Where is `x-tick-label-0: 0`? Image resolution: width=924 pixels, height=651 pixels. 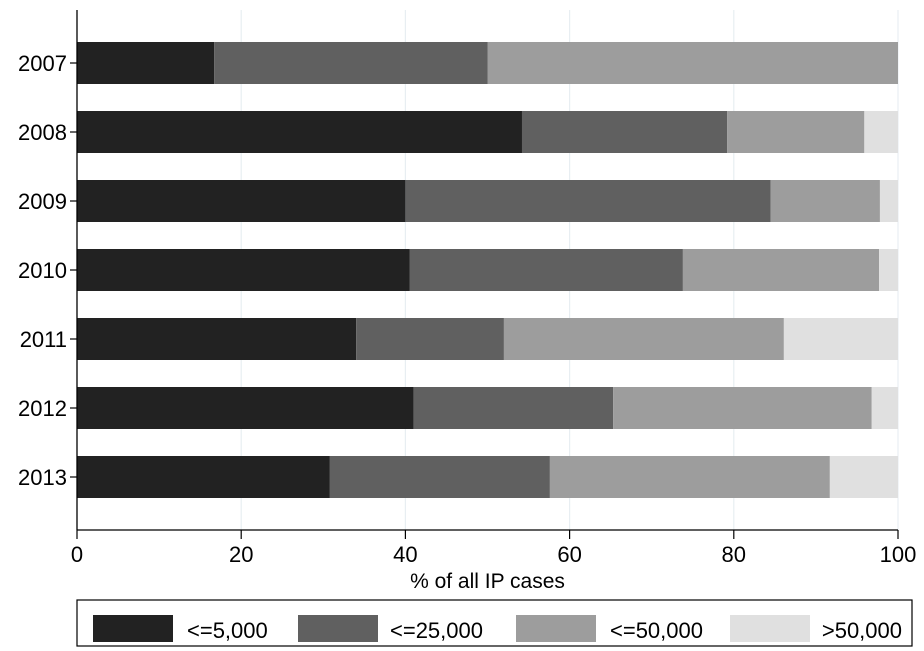
x-tick-label-0: 0 is located at coordinates (77, 554).